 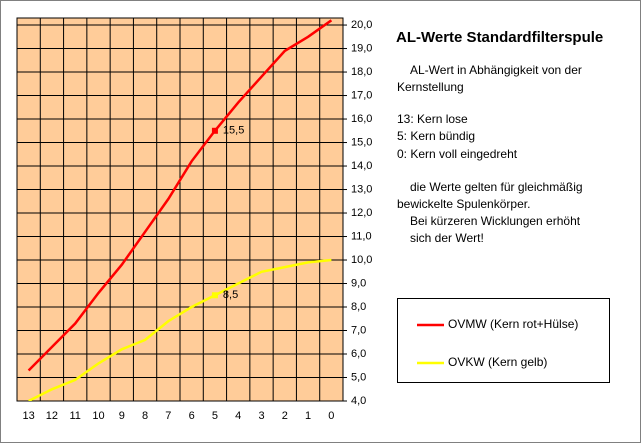 What do you see at coordinates (230, 295) in the screenshot?
I see `data-label: 8,5` at bounding box center [230, 295].